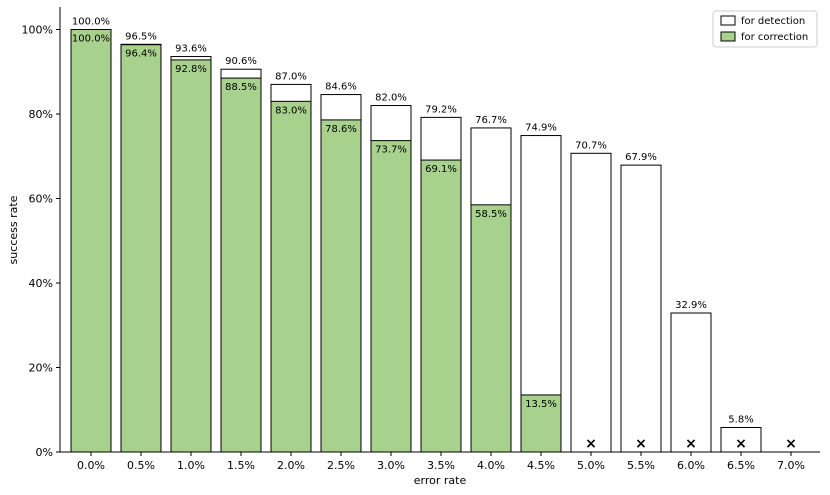 The height and width of the screenshot is (495, 830). Describe the element at coordinates (391, 465) in the screenshot. I see `x-tick-label: 3.0%` at that location.